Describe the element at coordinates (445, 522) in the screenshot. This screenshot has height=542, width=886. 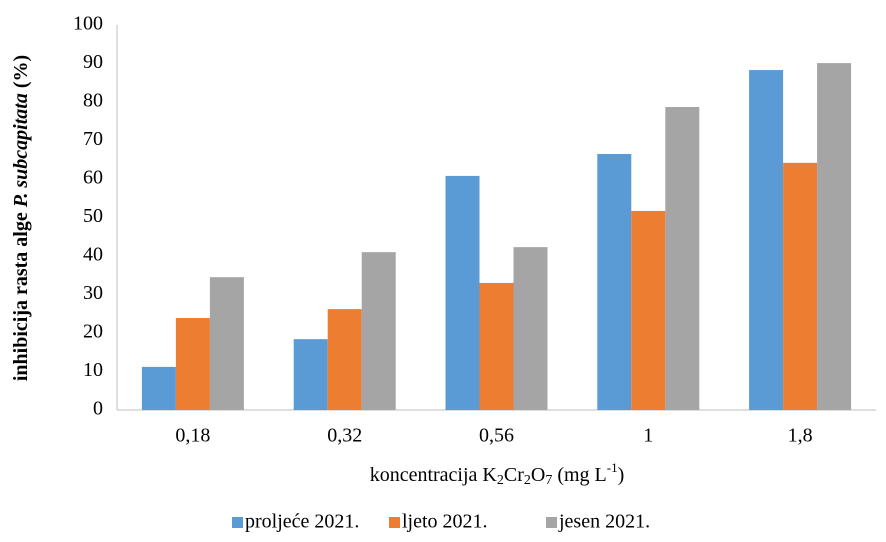
I see `legend-label: ljeto 2021.` at that location.